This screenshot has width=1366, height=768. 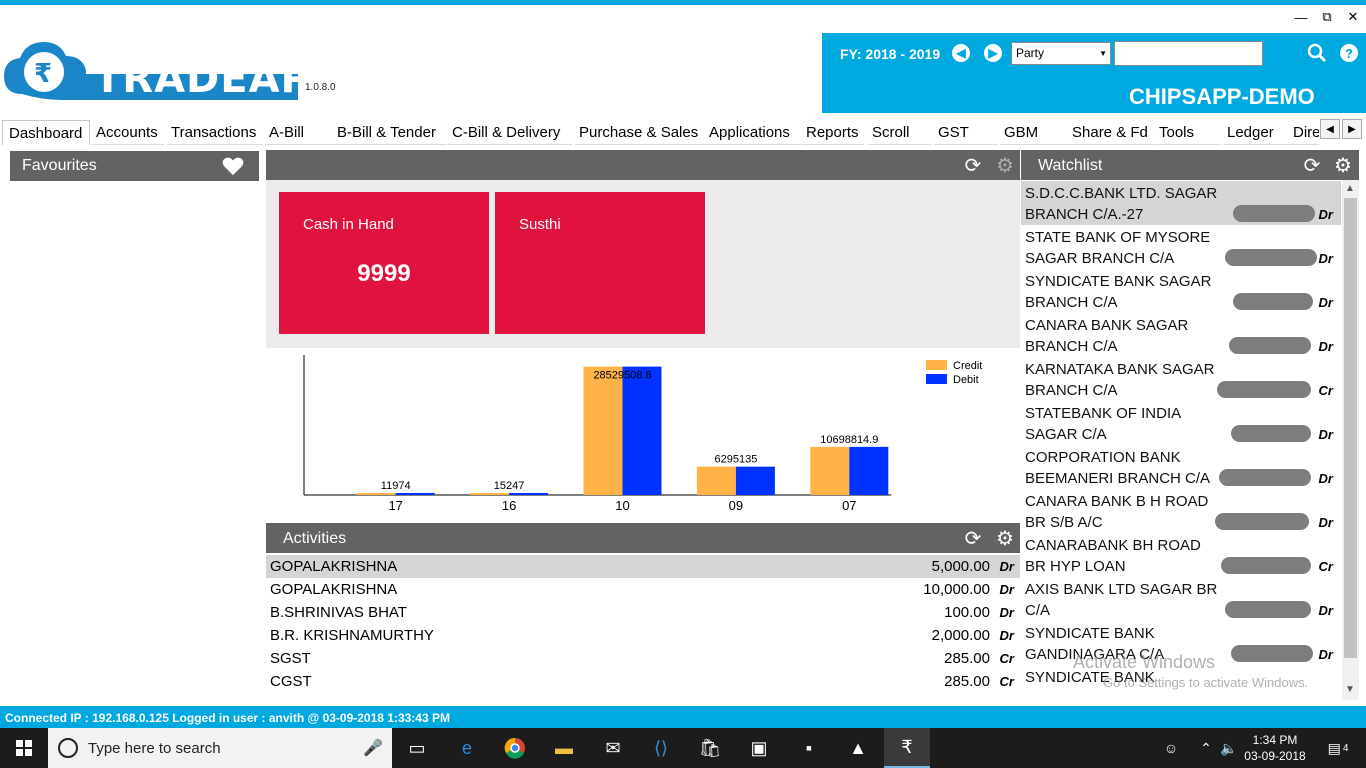 I want to click on watchlist-item: STATEBANK OF INDIA SAGAR C/A Dr, so click(x=1181, y=423).